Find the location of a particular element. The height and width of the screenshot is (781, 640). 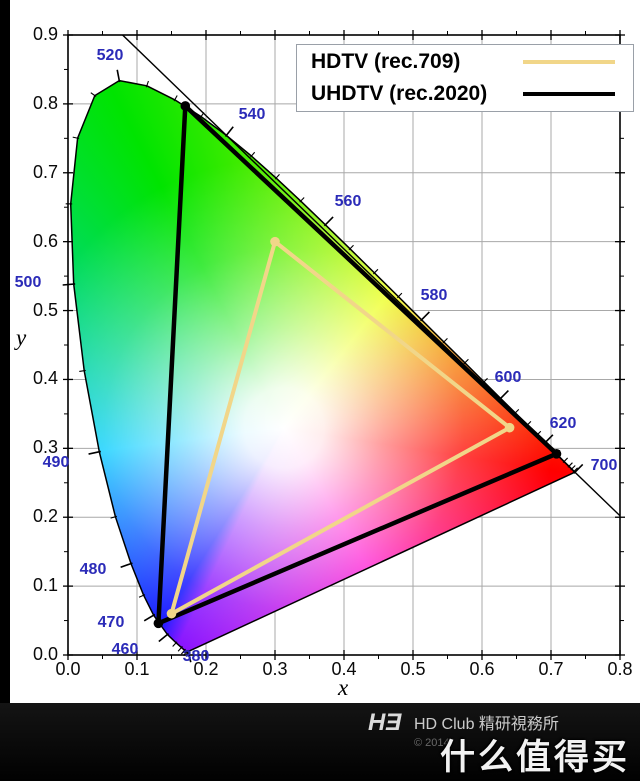

x-tick-label-0.3: 0.3 is located at coordinates (275, 669).